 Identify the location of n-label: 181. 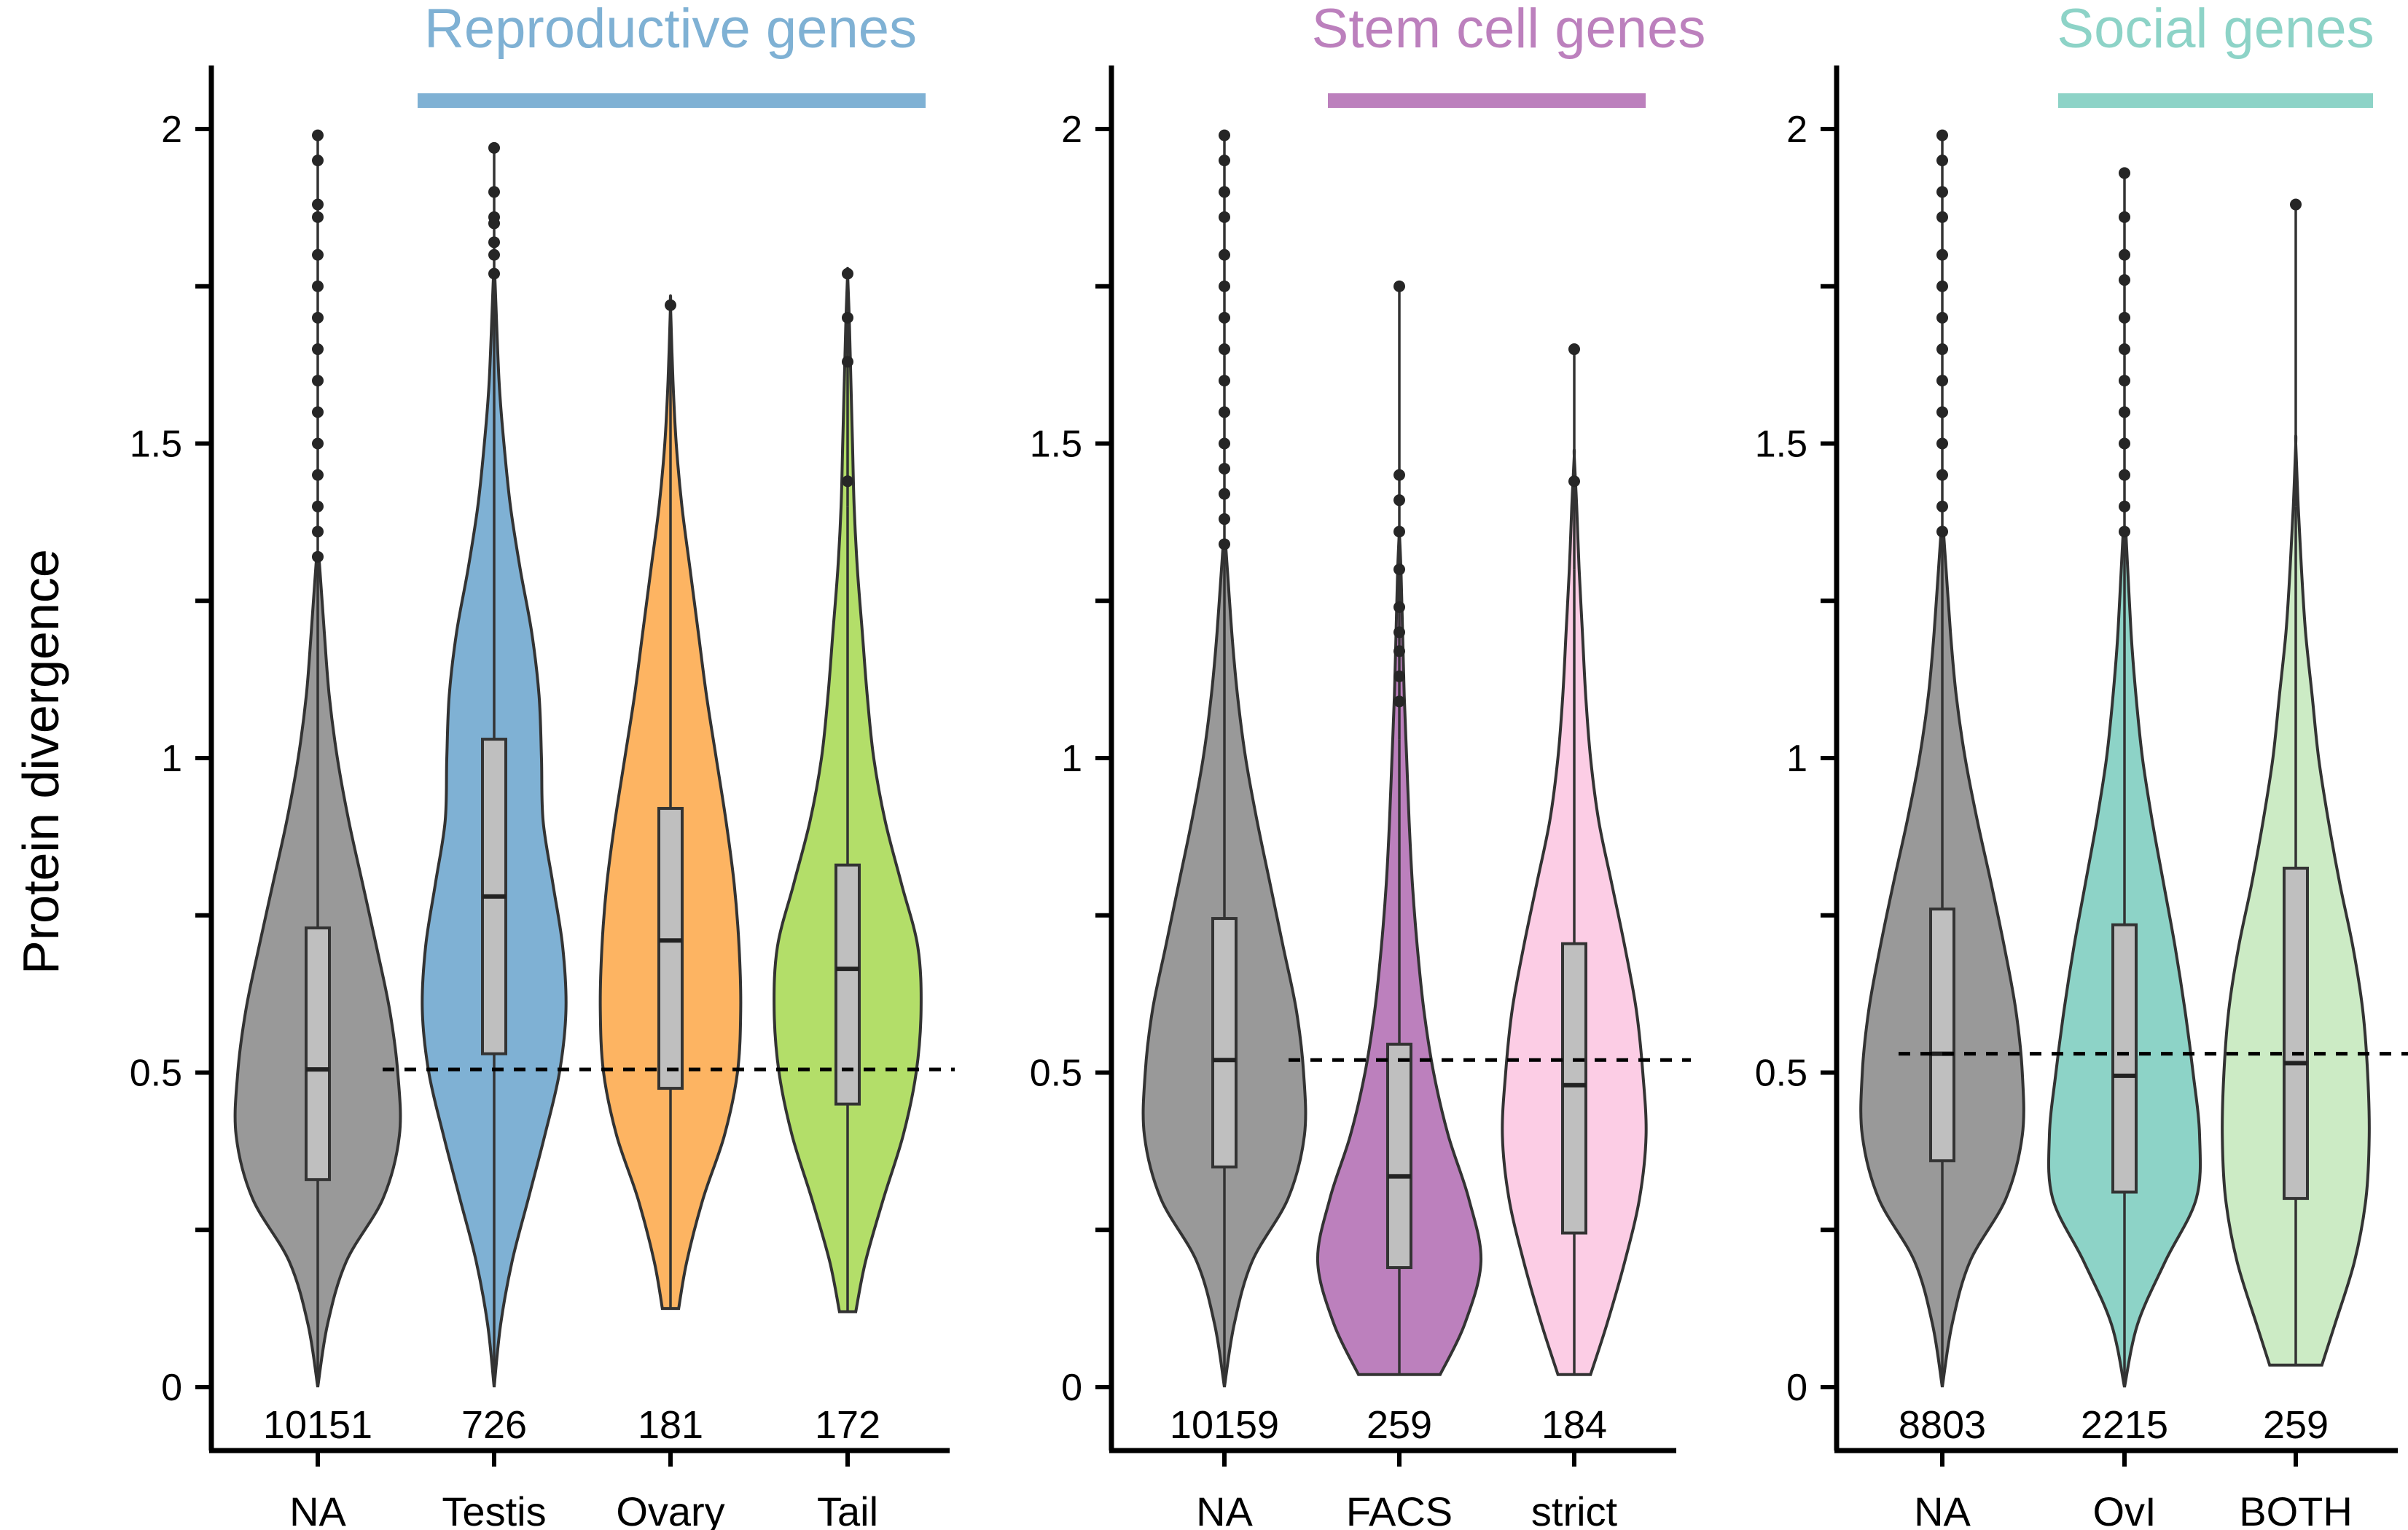
(670, 1425).